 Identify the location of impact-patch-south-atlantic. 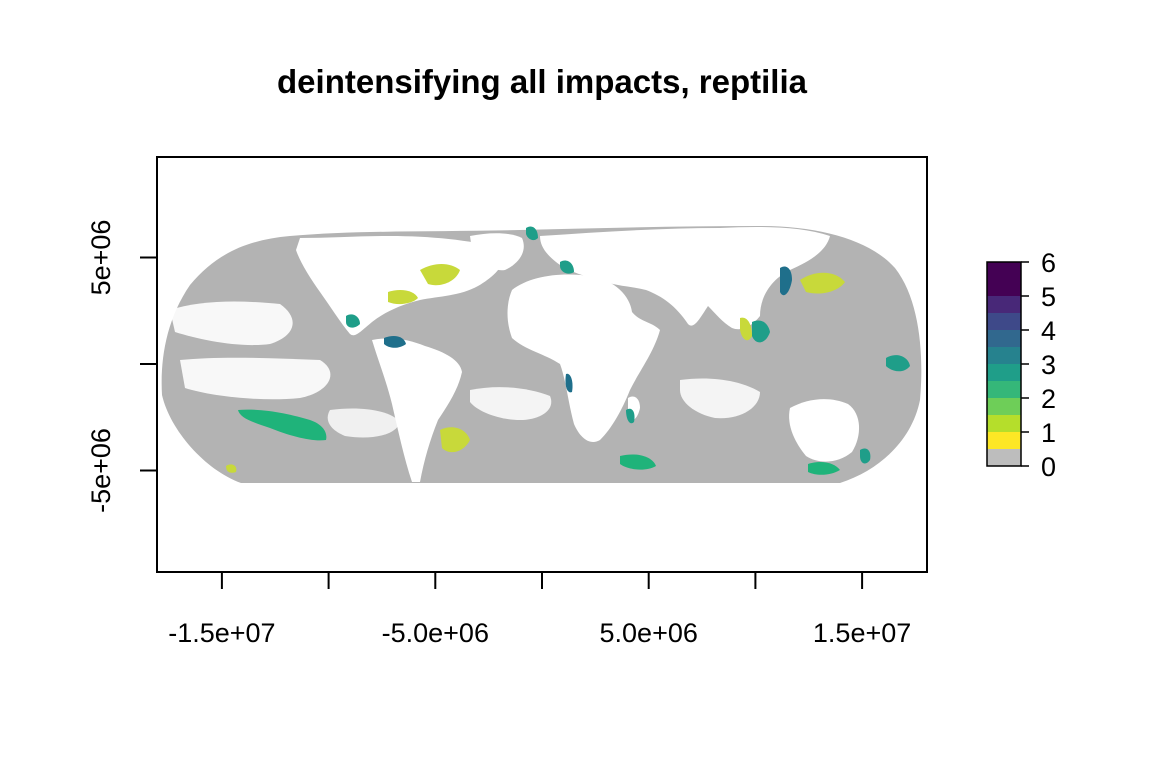
(455, 440).